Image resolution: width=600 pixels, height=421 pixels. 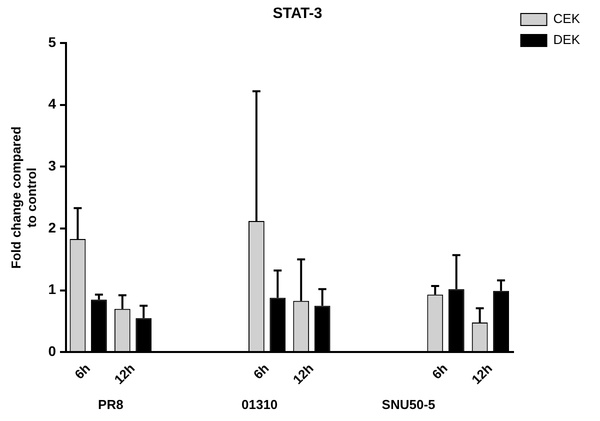 What do you see at coordinates (111, 404) in the screenshot?
I see `text: PR8` at bounding box center [111, 404].